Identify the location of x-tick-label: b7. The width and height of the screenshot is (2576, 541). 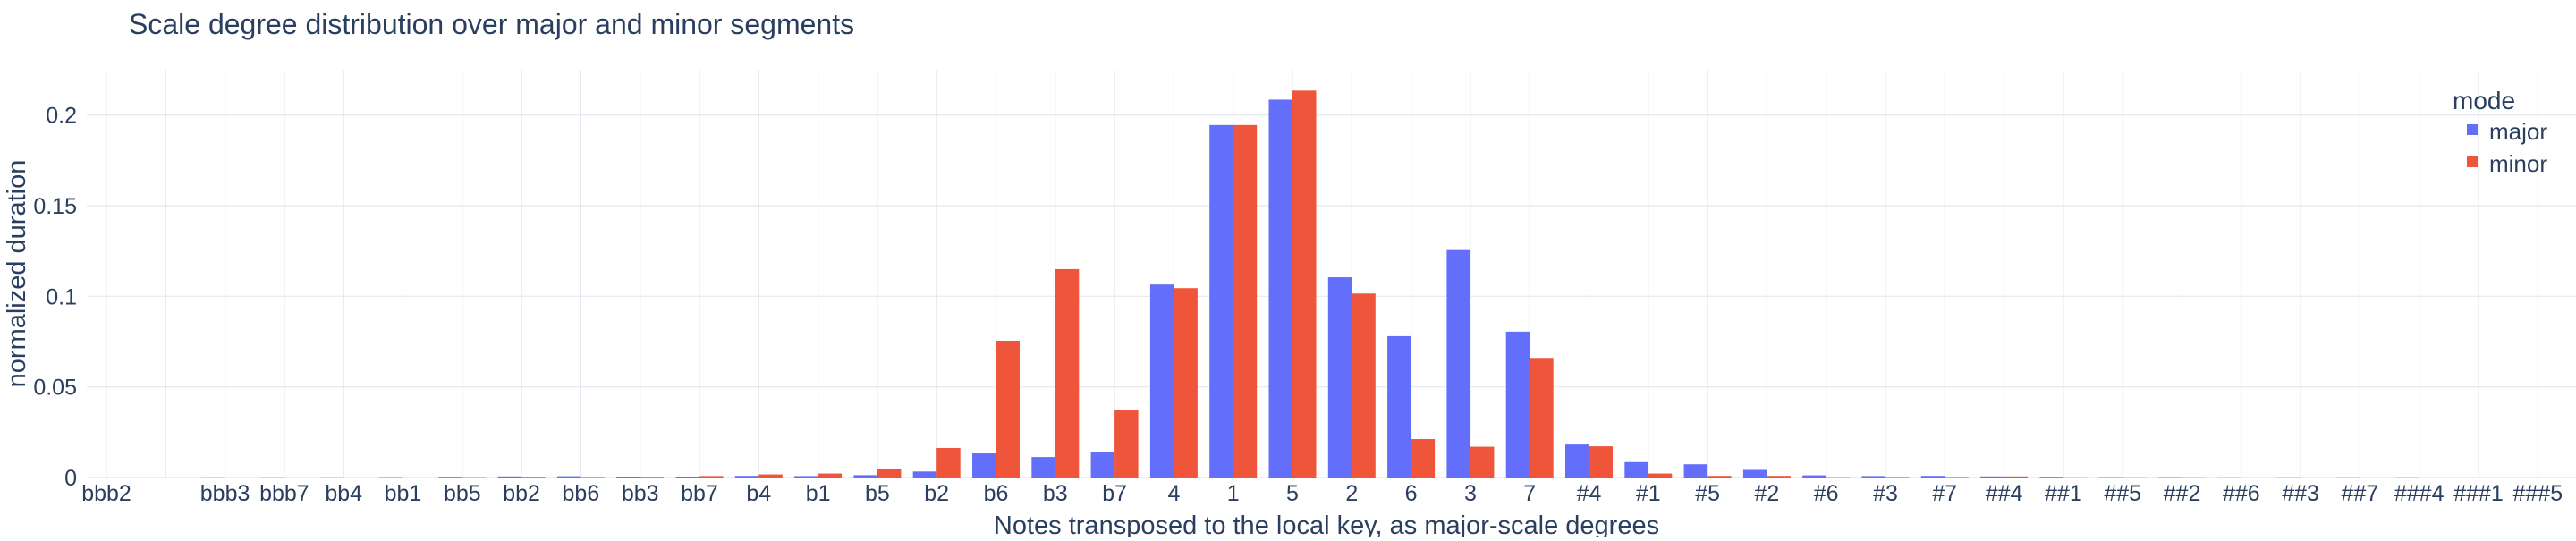
(1114, 493).